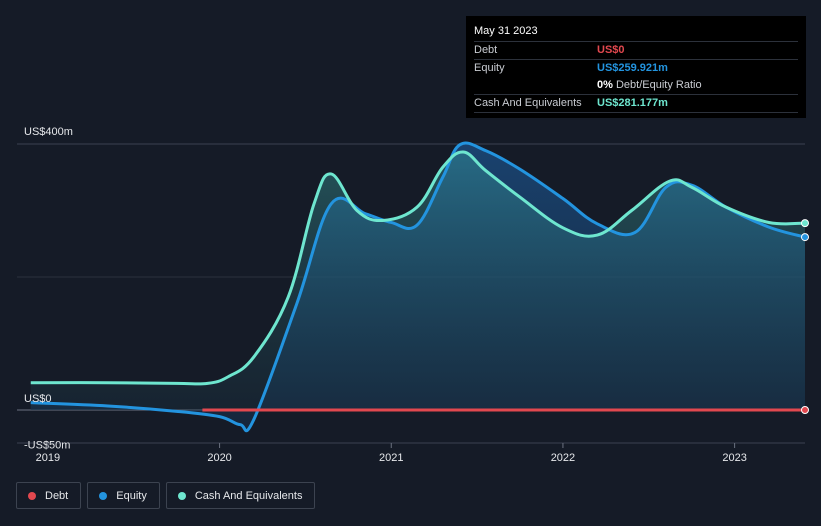 This screenshot has width=821, height=526. What do you see at coordinates (611, 50) in the screenshot?
I see `tooltip-debt-value: US$0` at bounding box center [611, 50].